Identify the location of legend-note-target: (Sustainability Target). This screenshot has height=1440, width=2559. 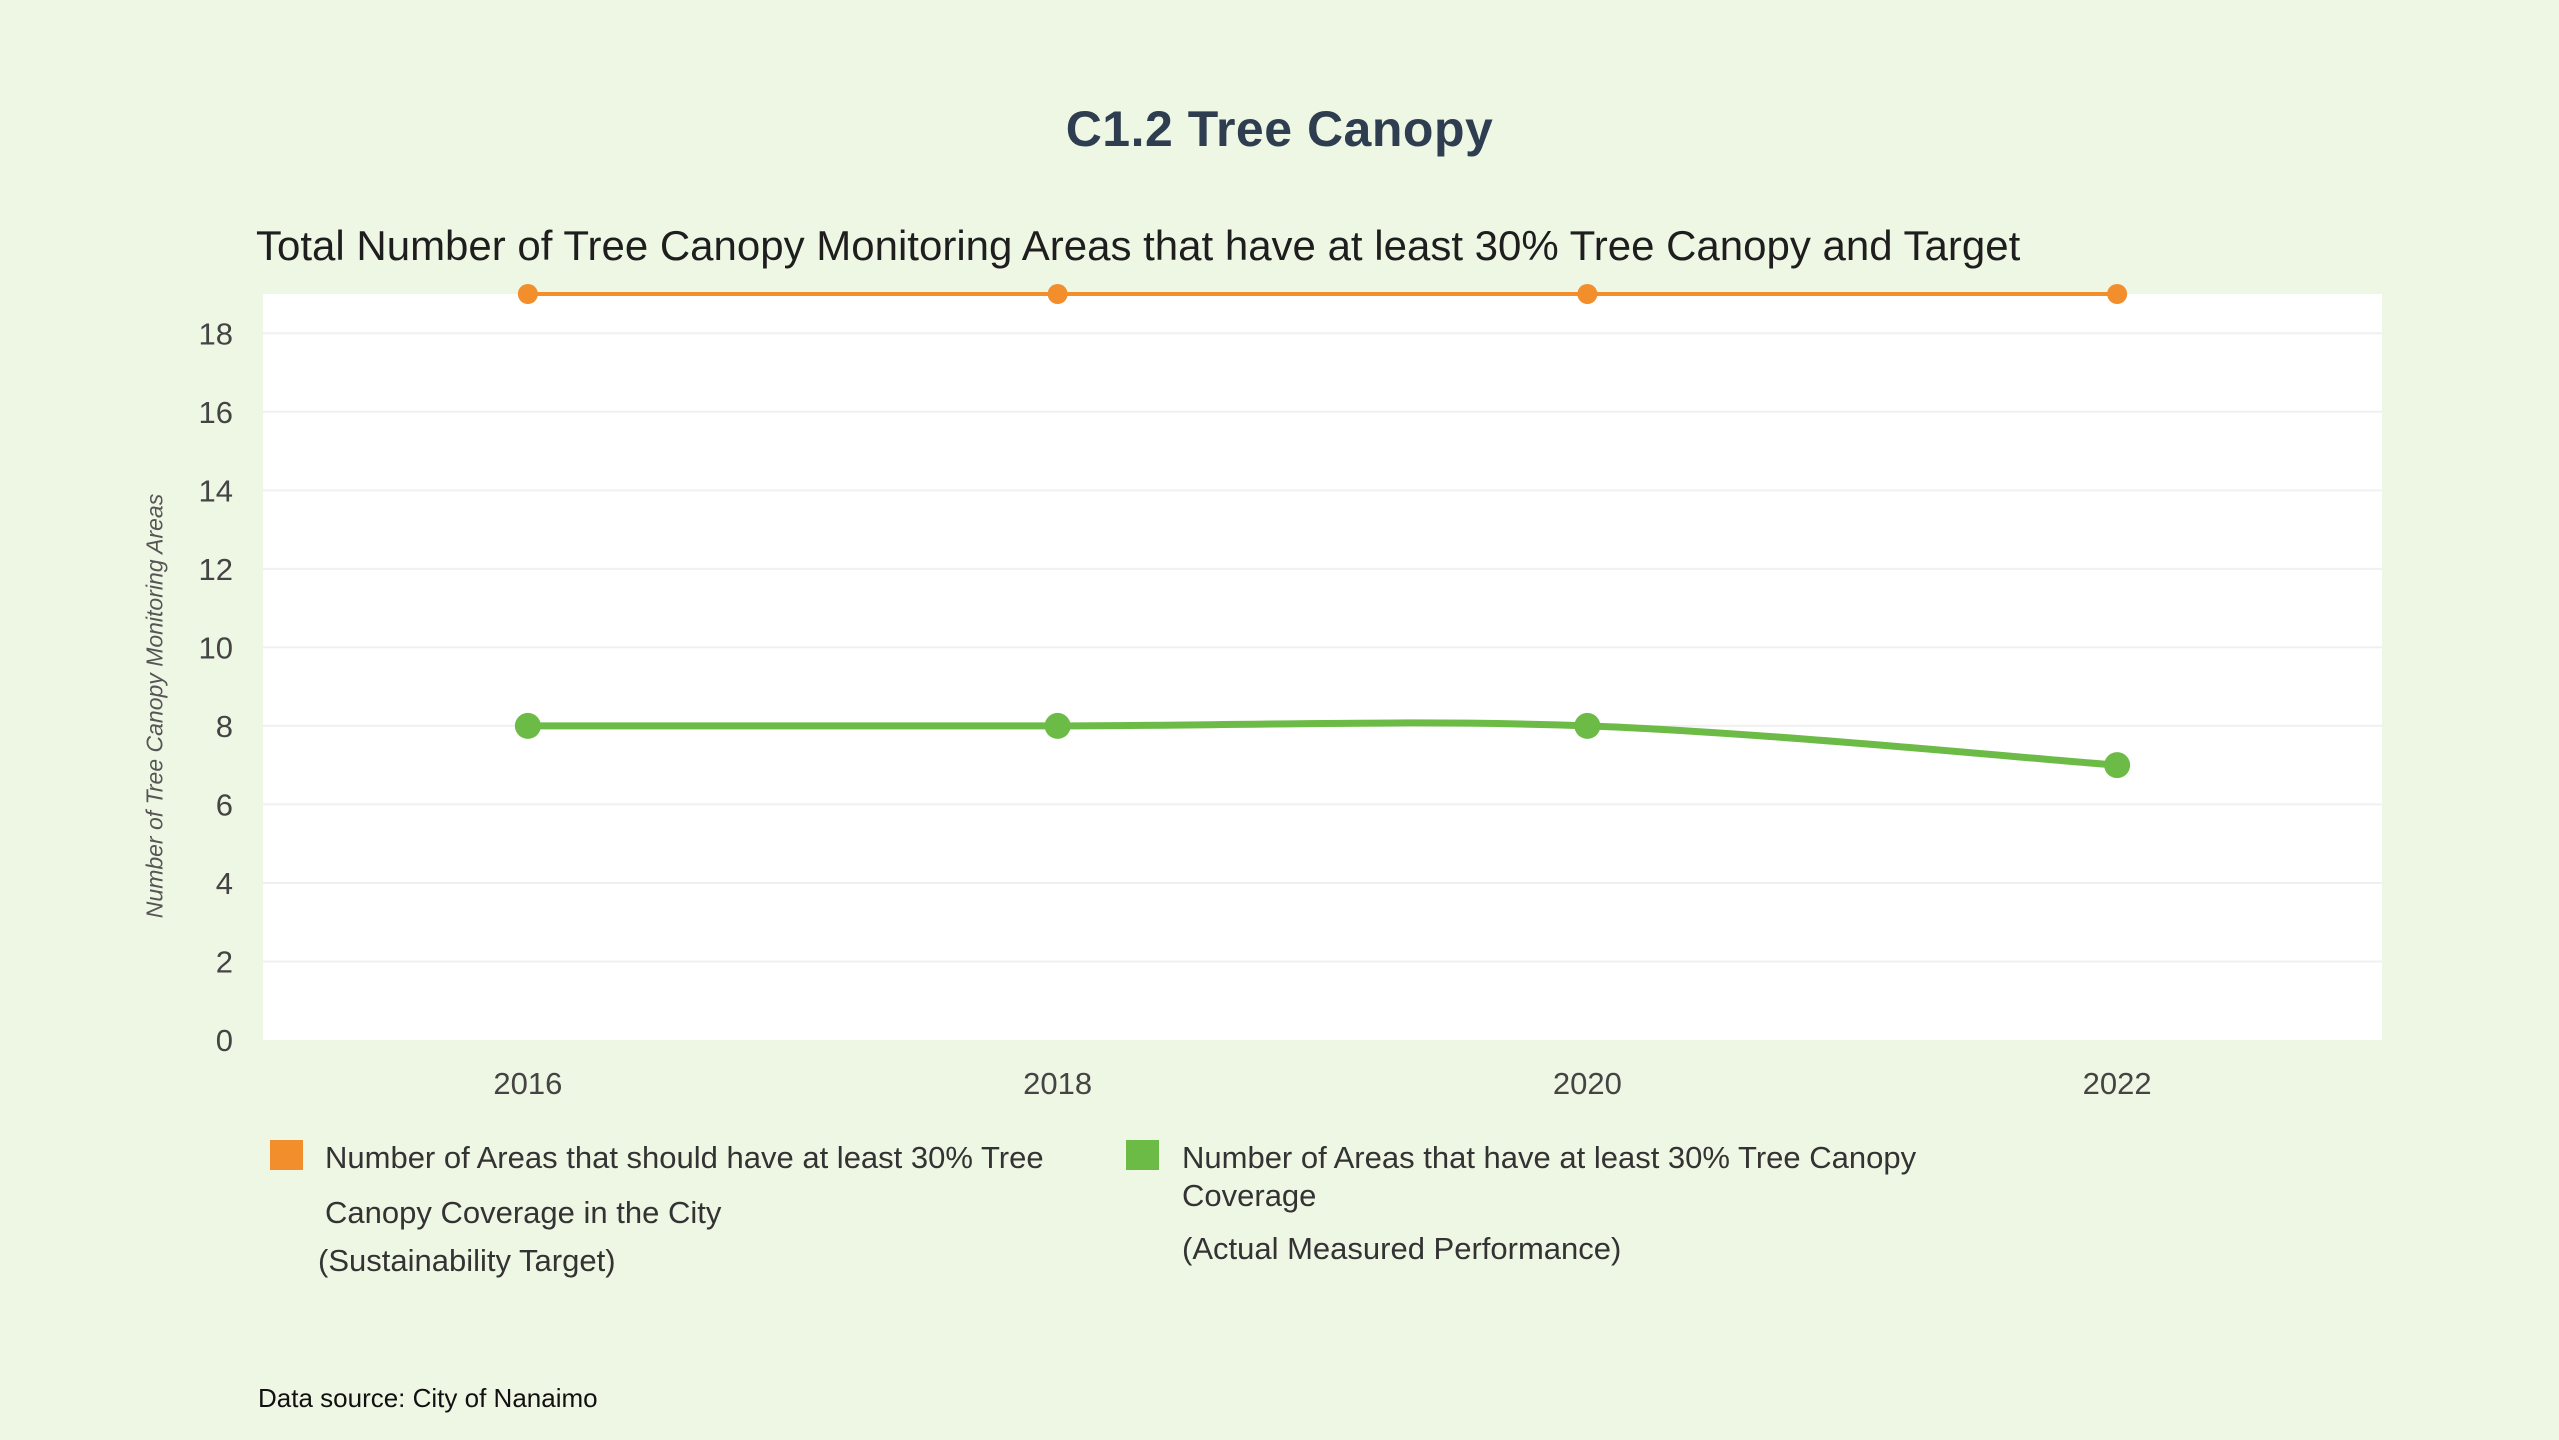
(467, 1260).